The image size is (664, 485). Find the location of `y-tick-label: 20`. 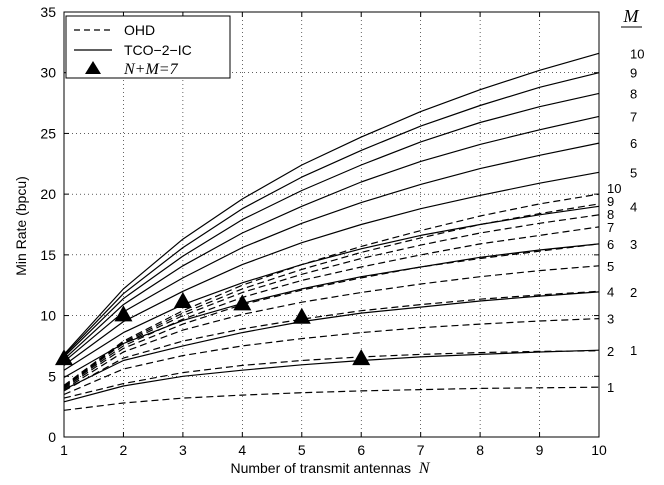

y-tick-label: 20 is located at coordinates (48, 194).